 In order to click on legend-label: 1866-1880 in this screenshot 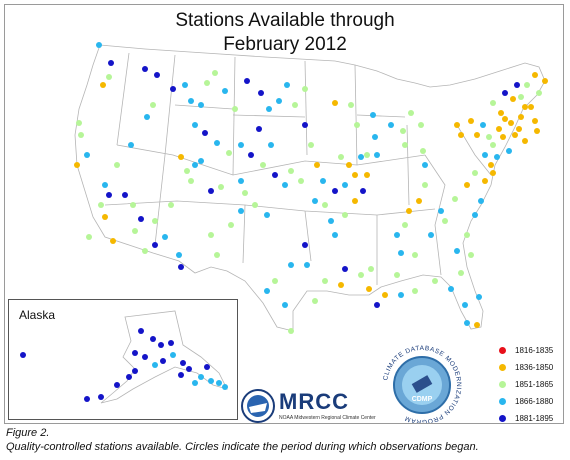, I will do `click(534, 401)`.